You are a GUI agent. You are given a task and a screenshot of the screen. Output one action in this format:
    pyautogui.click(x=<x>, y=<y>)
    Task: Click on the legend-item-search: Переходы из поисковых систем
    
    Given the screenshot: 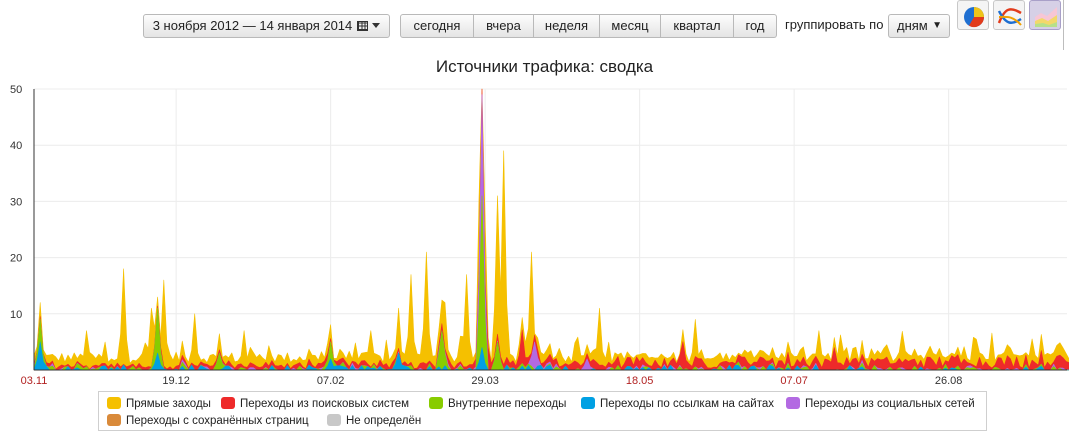 What is the action you would take?
    pyautogui.click(x=315, y=404)
    